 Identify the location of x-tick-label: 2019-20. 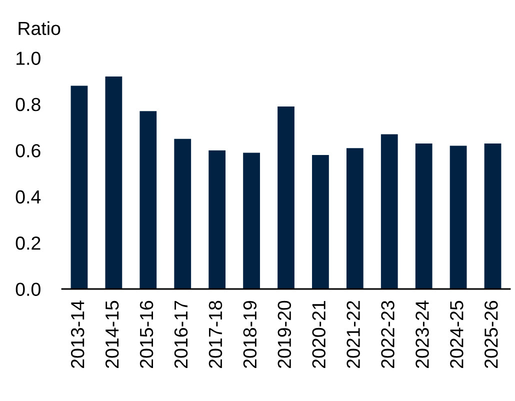
(285, 334).